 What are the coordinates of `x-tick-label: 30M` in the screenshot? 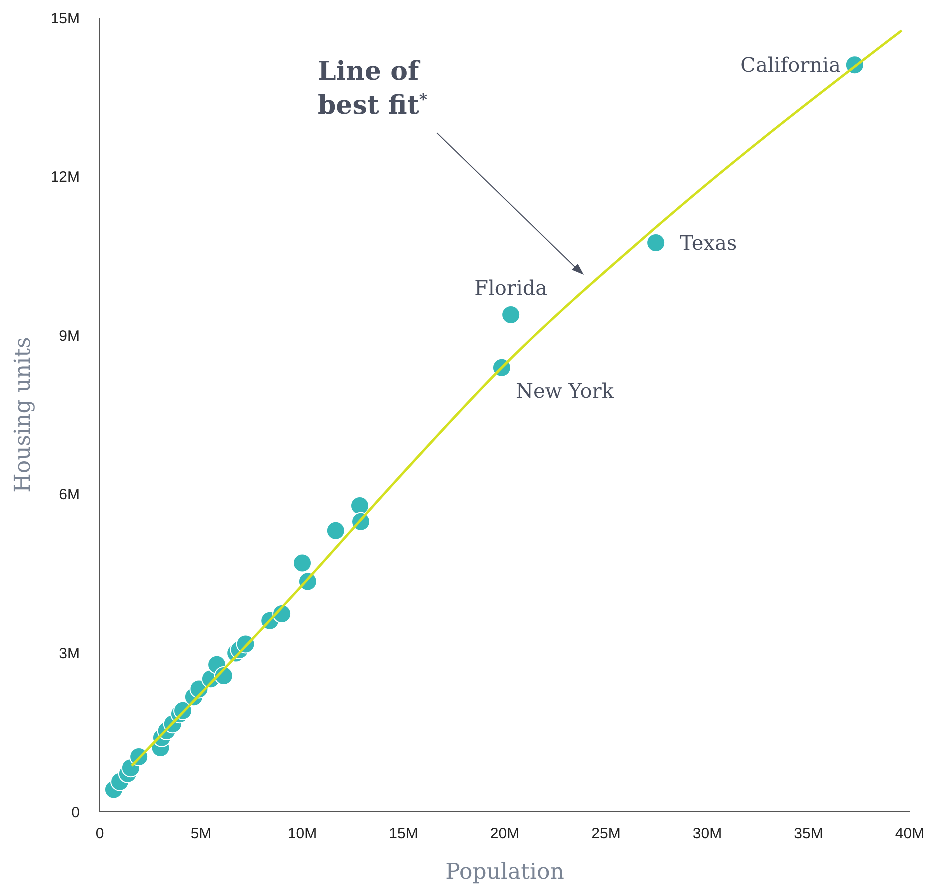 It's located at (707, 834).